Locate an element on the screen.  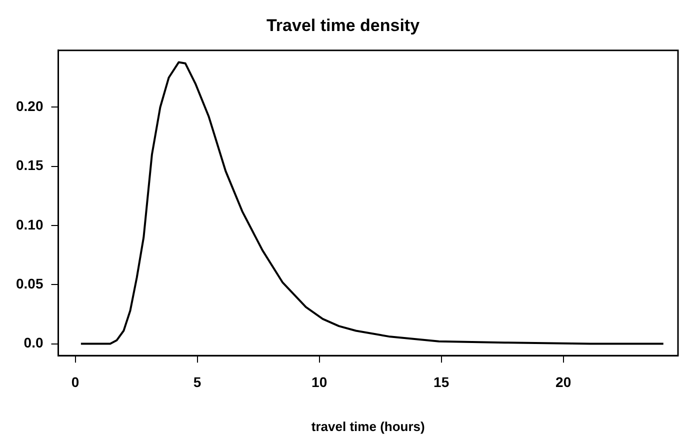
x-axis-title: travel time (hours) is located at coordinates (368, 426).